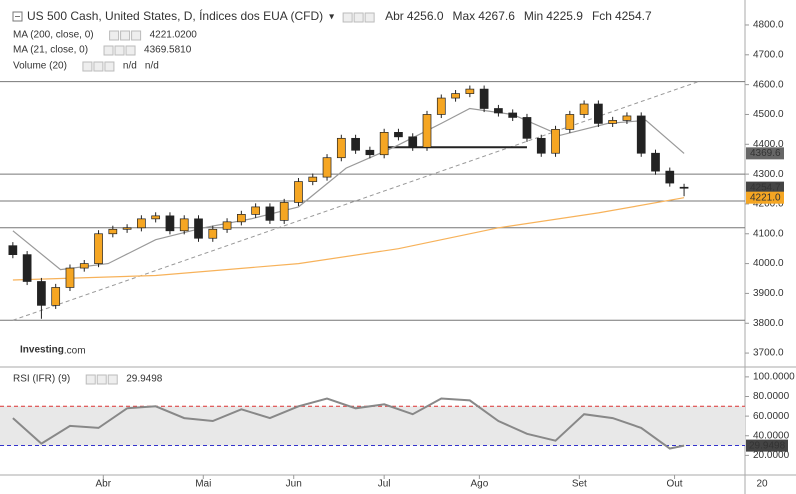  I want to click on y-tick-label: 3700.0, so click(768, 353).